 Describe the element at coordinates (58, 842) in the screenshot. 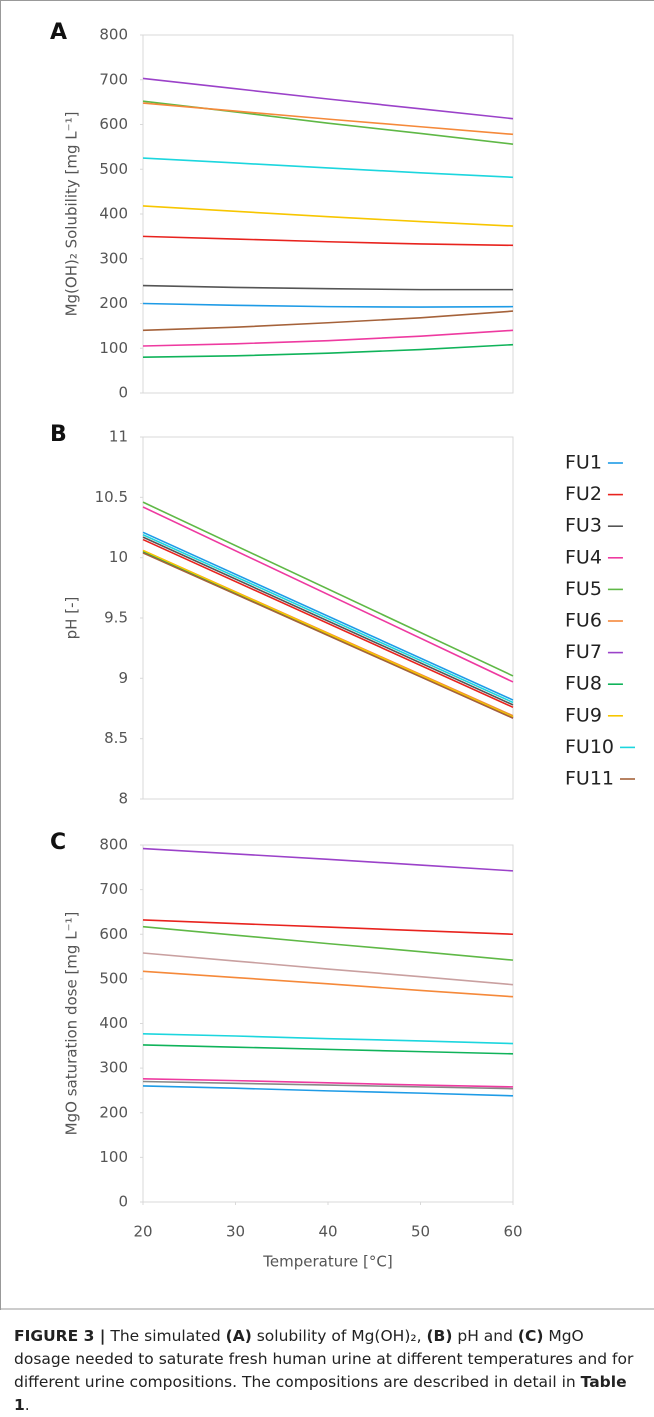

I see `panel-label: C` at that location.